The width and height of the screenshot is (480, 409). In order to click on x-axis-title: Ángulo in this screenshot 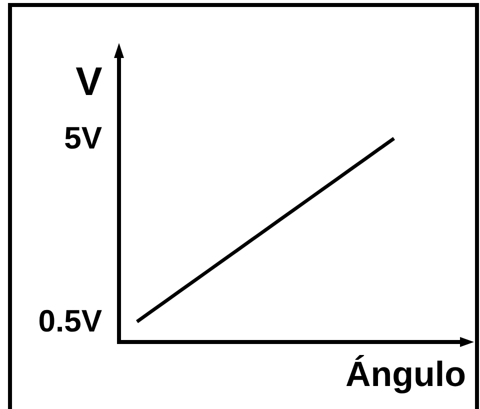, I will do `click(405, 374)`.